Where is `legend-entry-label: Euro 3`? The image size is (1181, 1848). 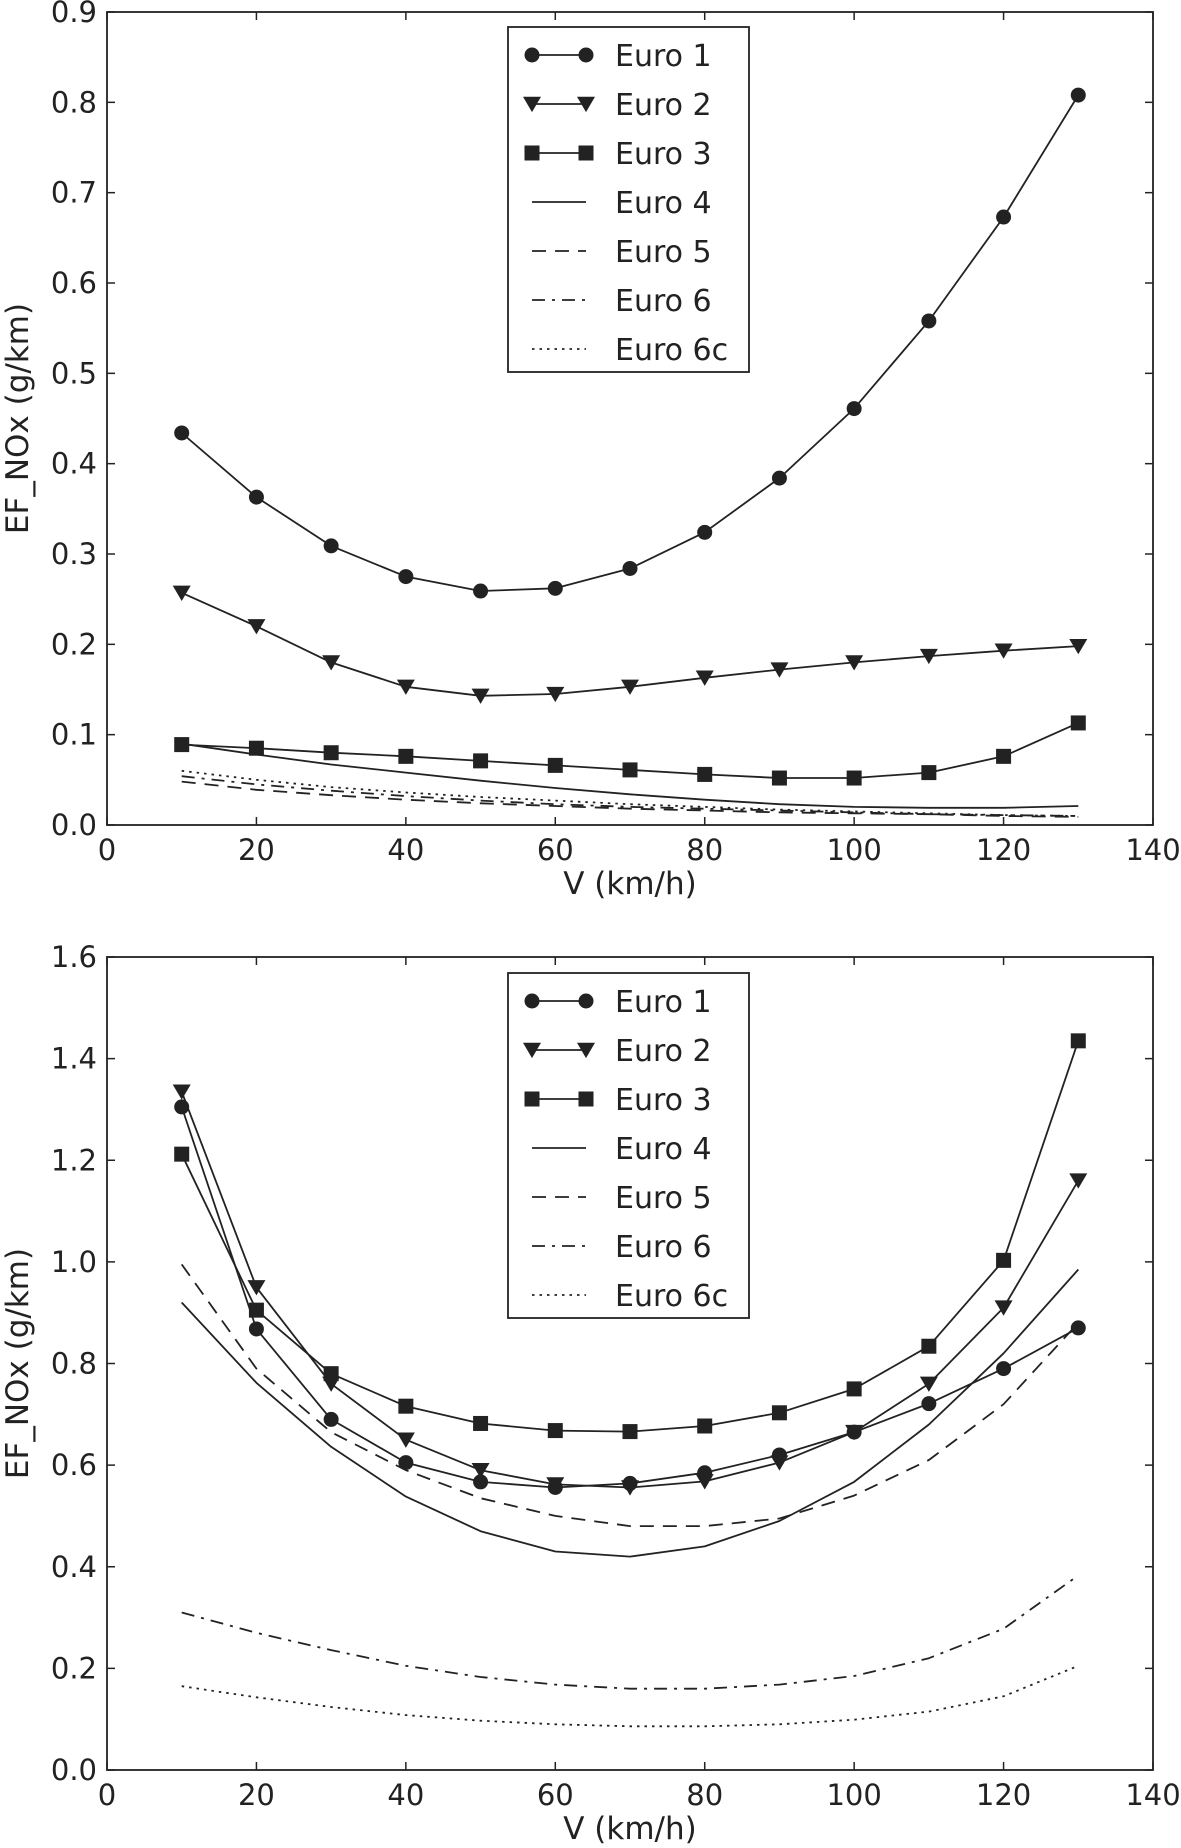
legend-entry-label: Euro 3 is located at coordinates (663, 154).